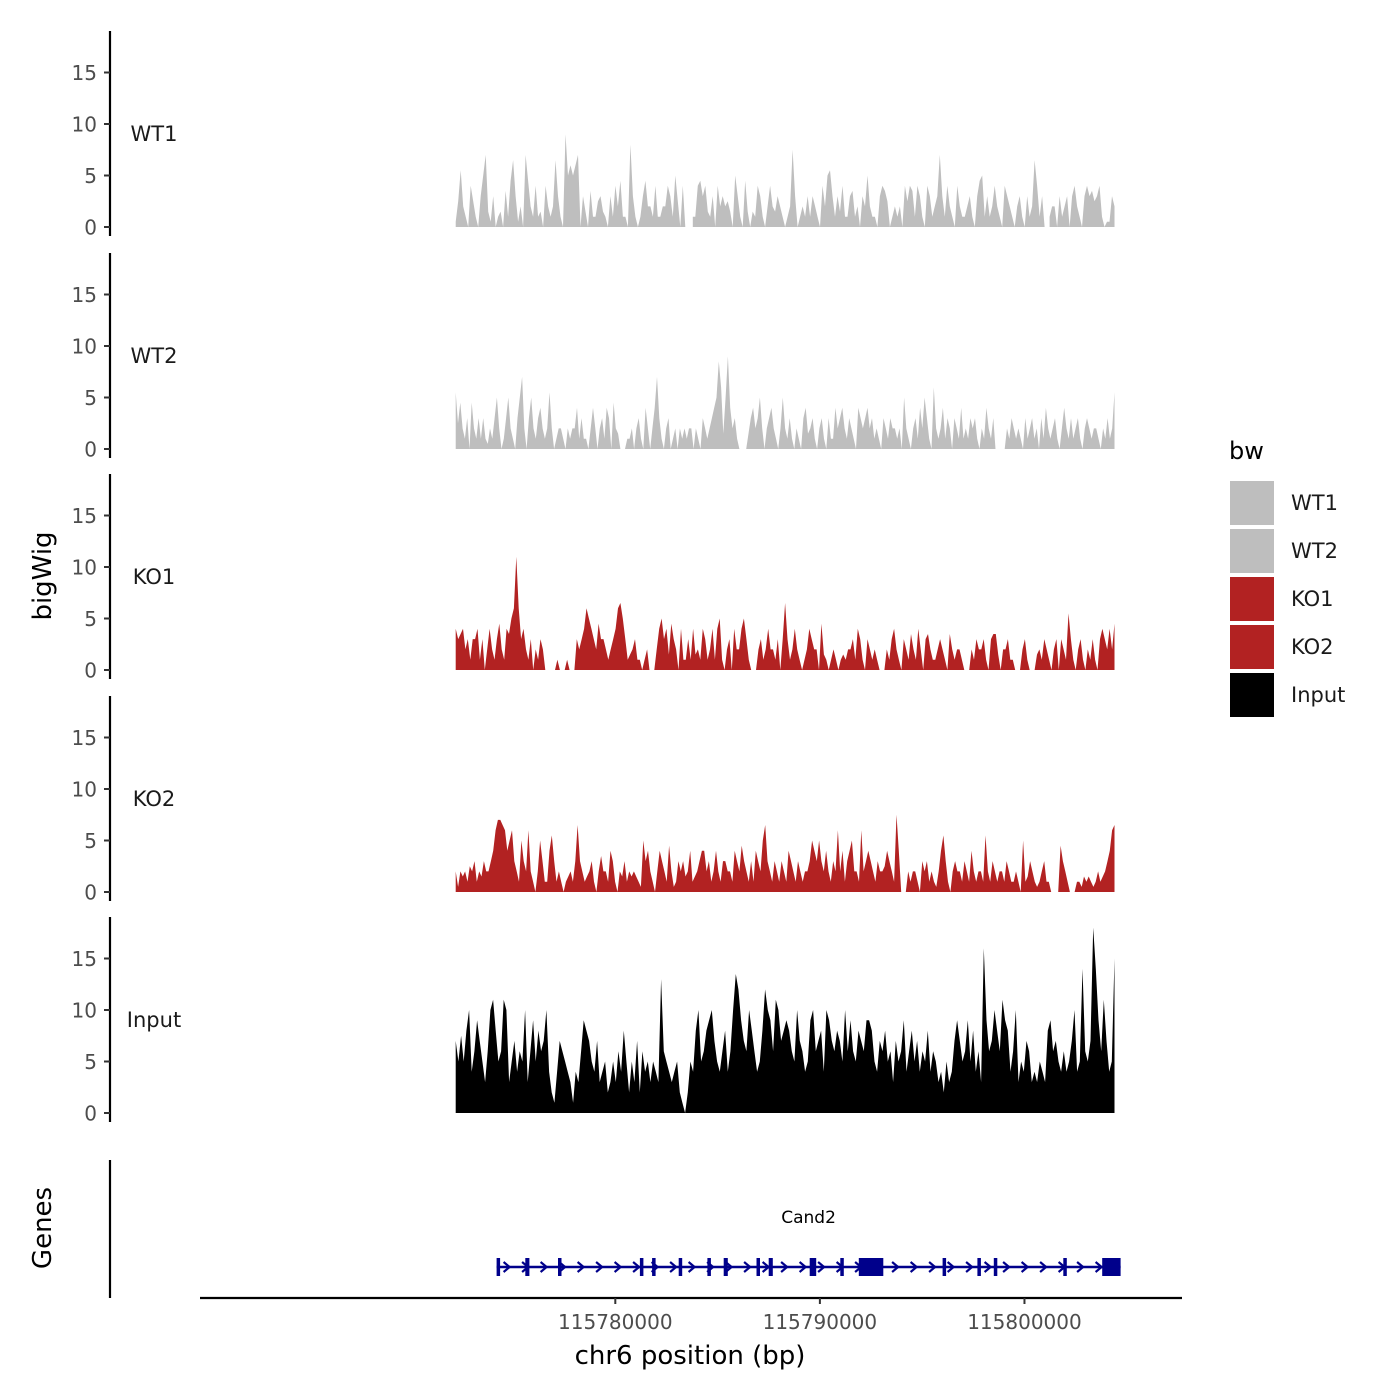 The image size is (1400, 1400). What do you see at coordinates (1312, 647) in the screenshot?
I see `legend-label-ko2: KO2` at bounding box center [1312, 647].